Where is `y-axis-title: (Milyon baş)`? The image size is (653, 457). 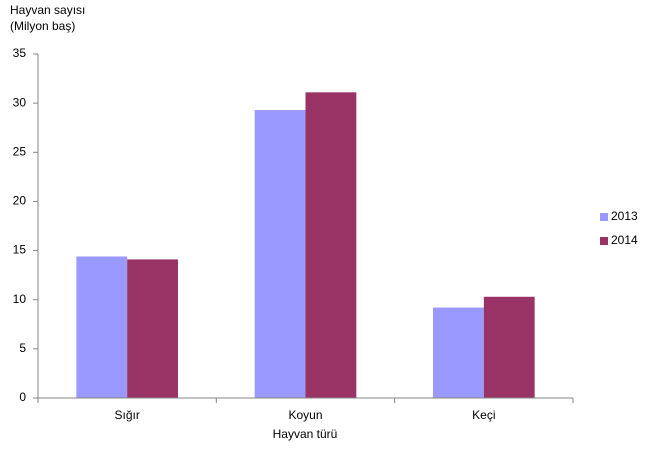 y-axis-title: (Milyon baş) is located at coordinates (42, 26).